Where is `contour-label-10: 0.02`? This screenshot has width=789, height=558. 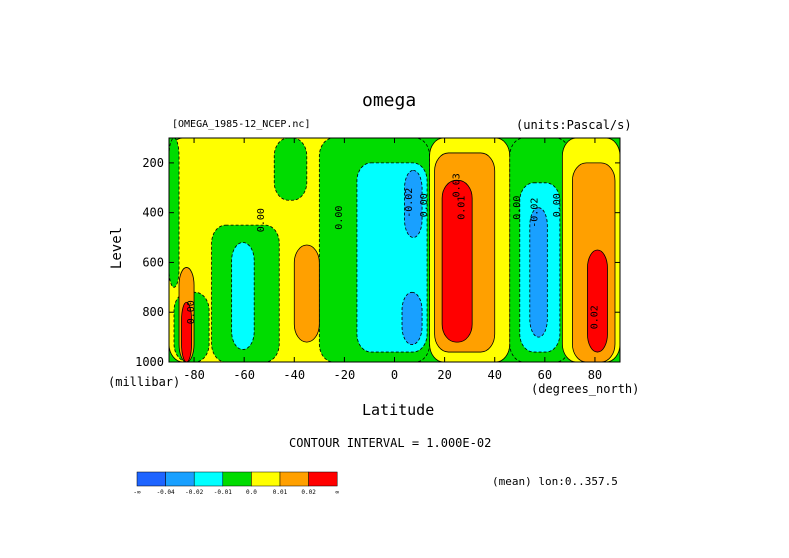 contour-label-10: 0.02 is located at coordinates (594, 317).